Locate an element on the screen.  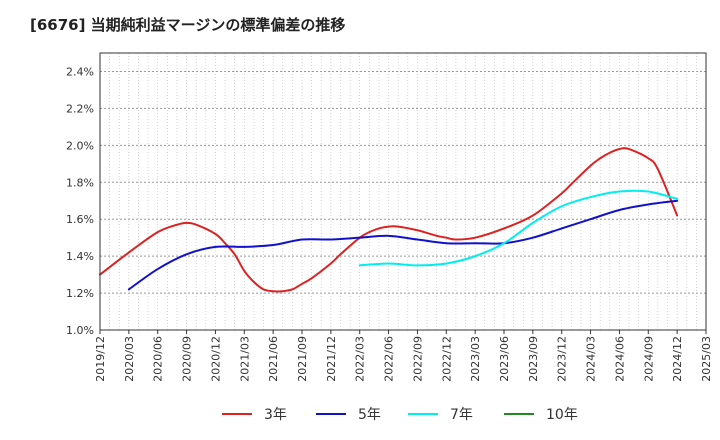
legend-swatch-10y is located at coordinates (519, 414).